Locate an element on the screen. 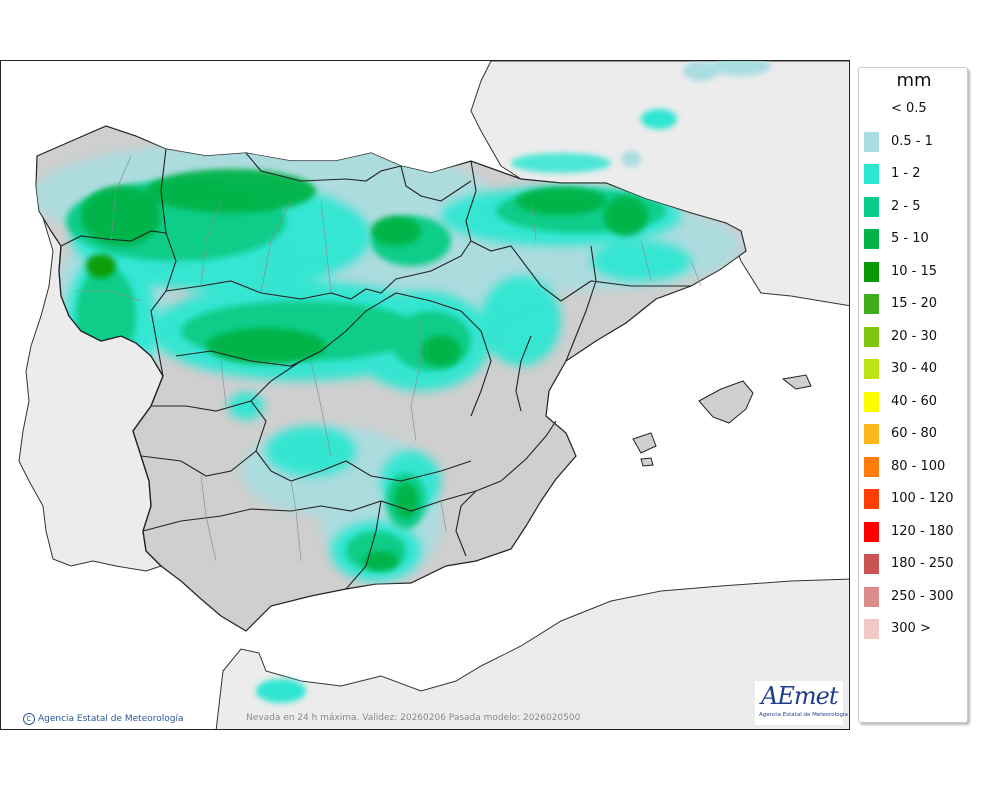 This screenshot has width=1000, height=790. balearic-islands is located at coordinates (722, 420).